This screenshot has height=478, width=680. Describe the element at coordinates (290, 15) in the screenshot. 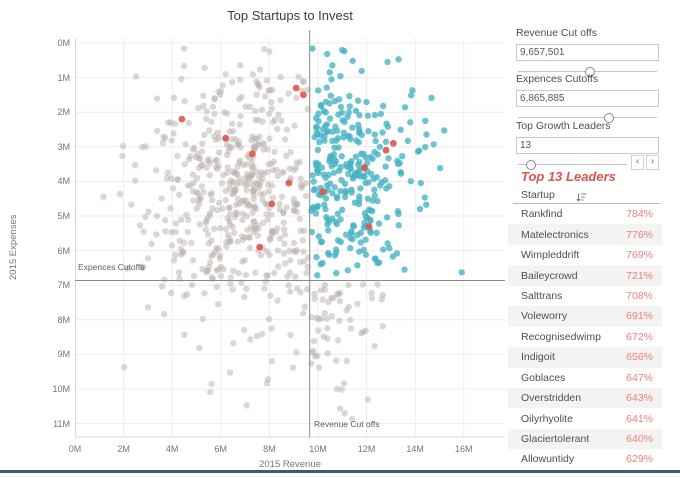

I see `chart-title: Top Startups to Invest` at that location.